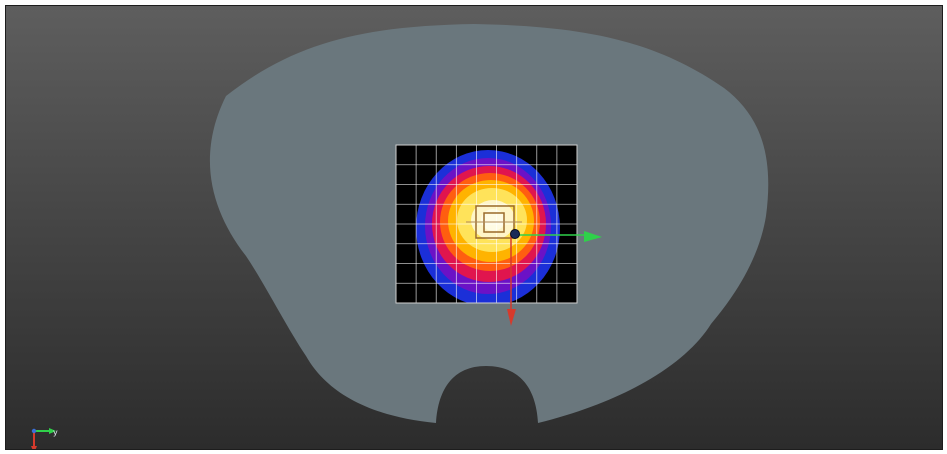 The image size is (947, 454). I want to click on triad-y-arrow-icon, so click(34, 447).